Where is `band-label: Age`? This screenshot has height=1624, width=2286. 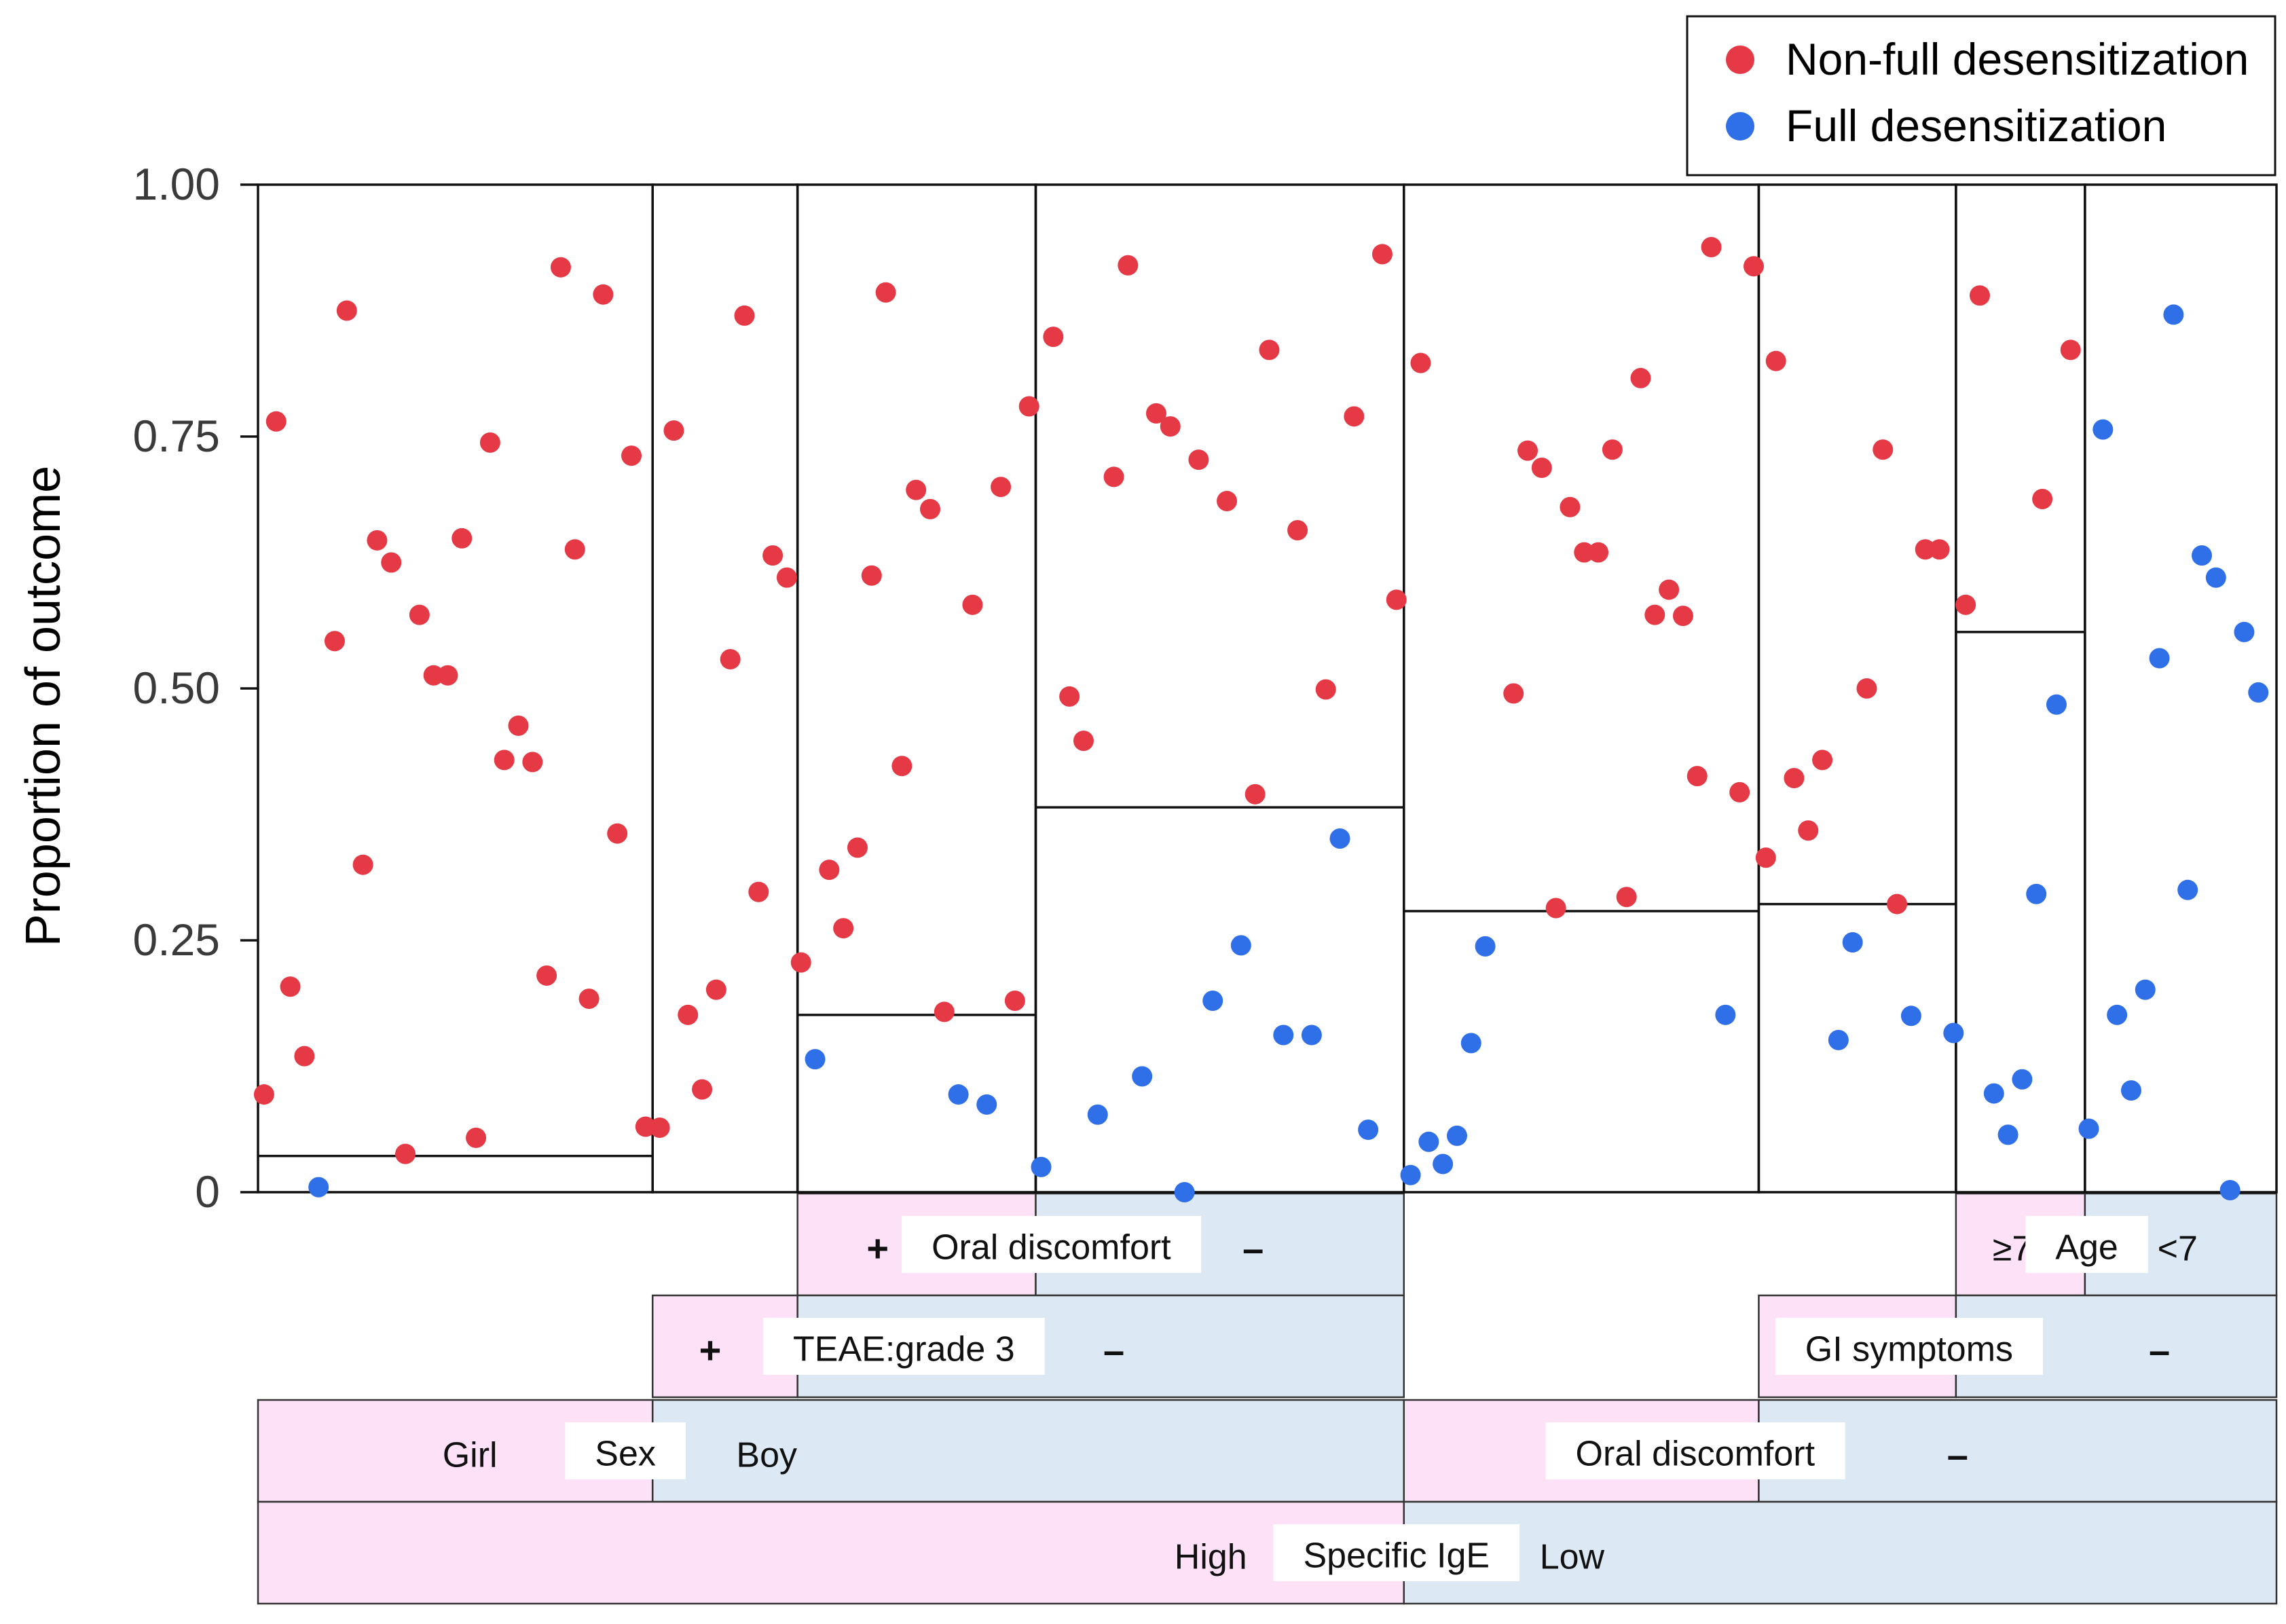 band-label: Age is located at coordinates (2086, 1244).